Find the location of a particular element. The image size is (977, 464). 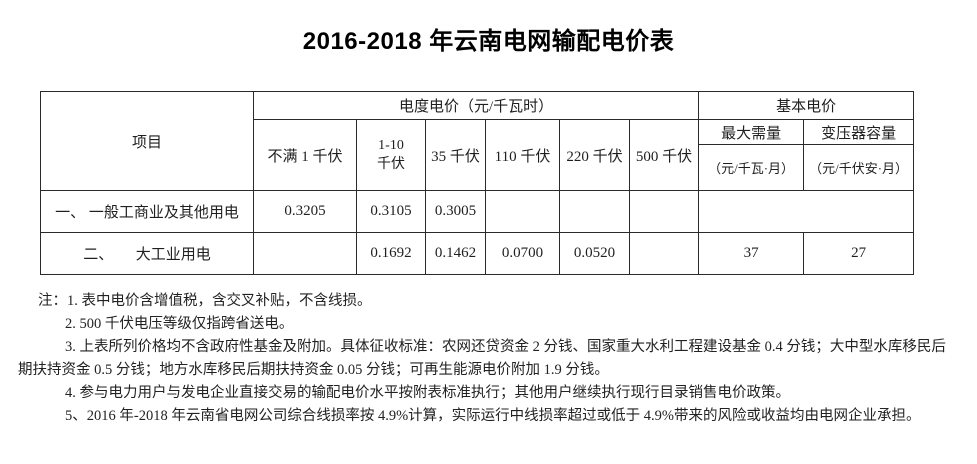

header-voltage-110kv: 110 千伏 is located at coordinates (522, 155).